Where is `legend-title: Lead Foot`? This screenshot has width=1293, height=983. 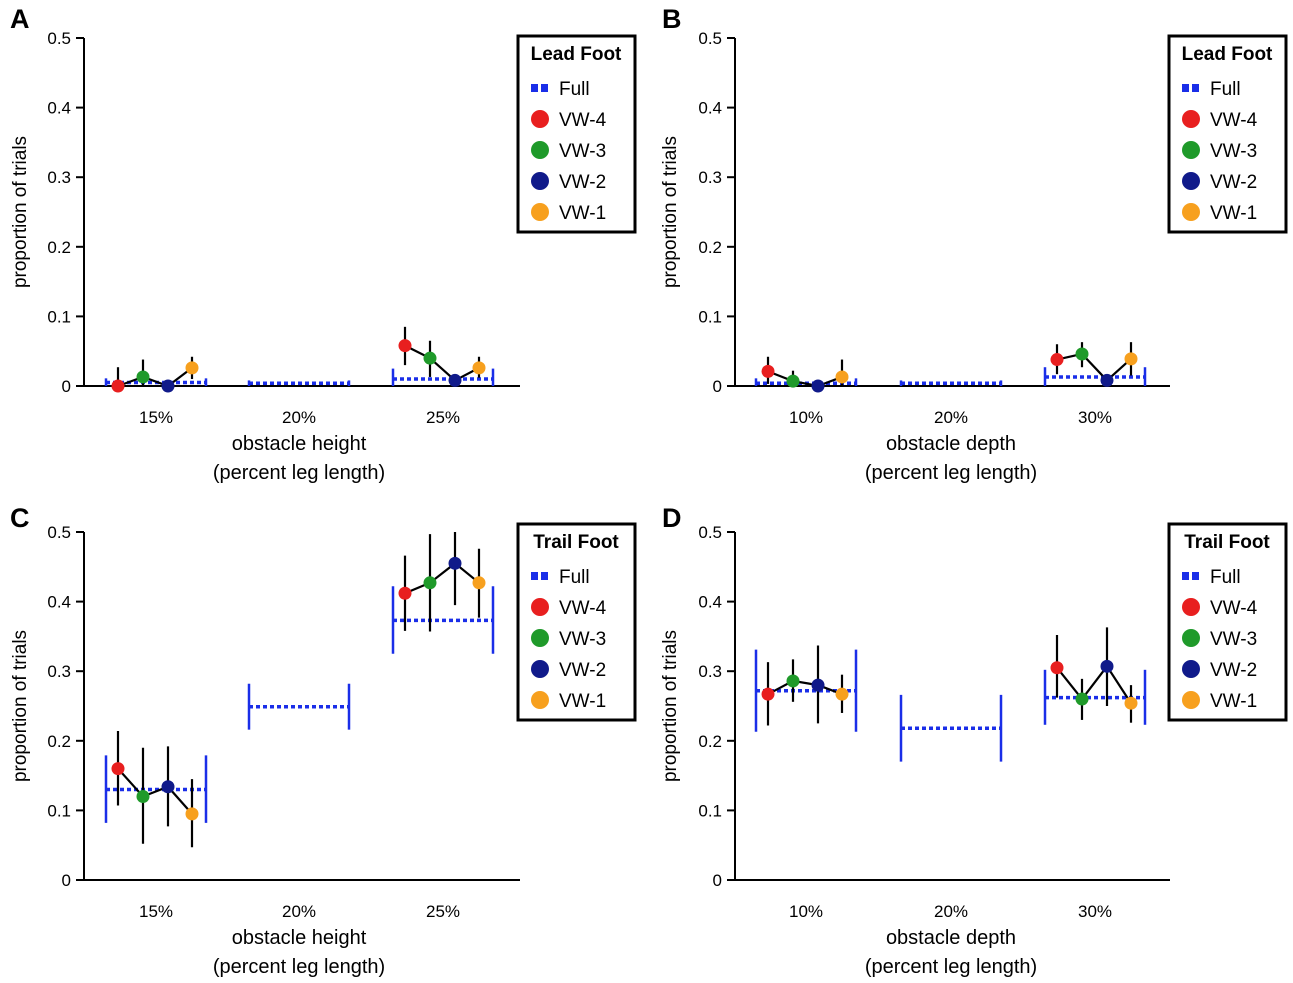
legend-title: Lead Foot is located at coordinates (1227, 54).